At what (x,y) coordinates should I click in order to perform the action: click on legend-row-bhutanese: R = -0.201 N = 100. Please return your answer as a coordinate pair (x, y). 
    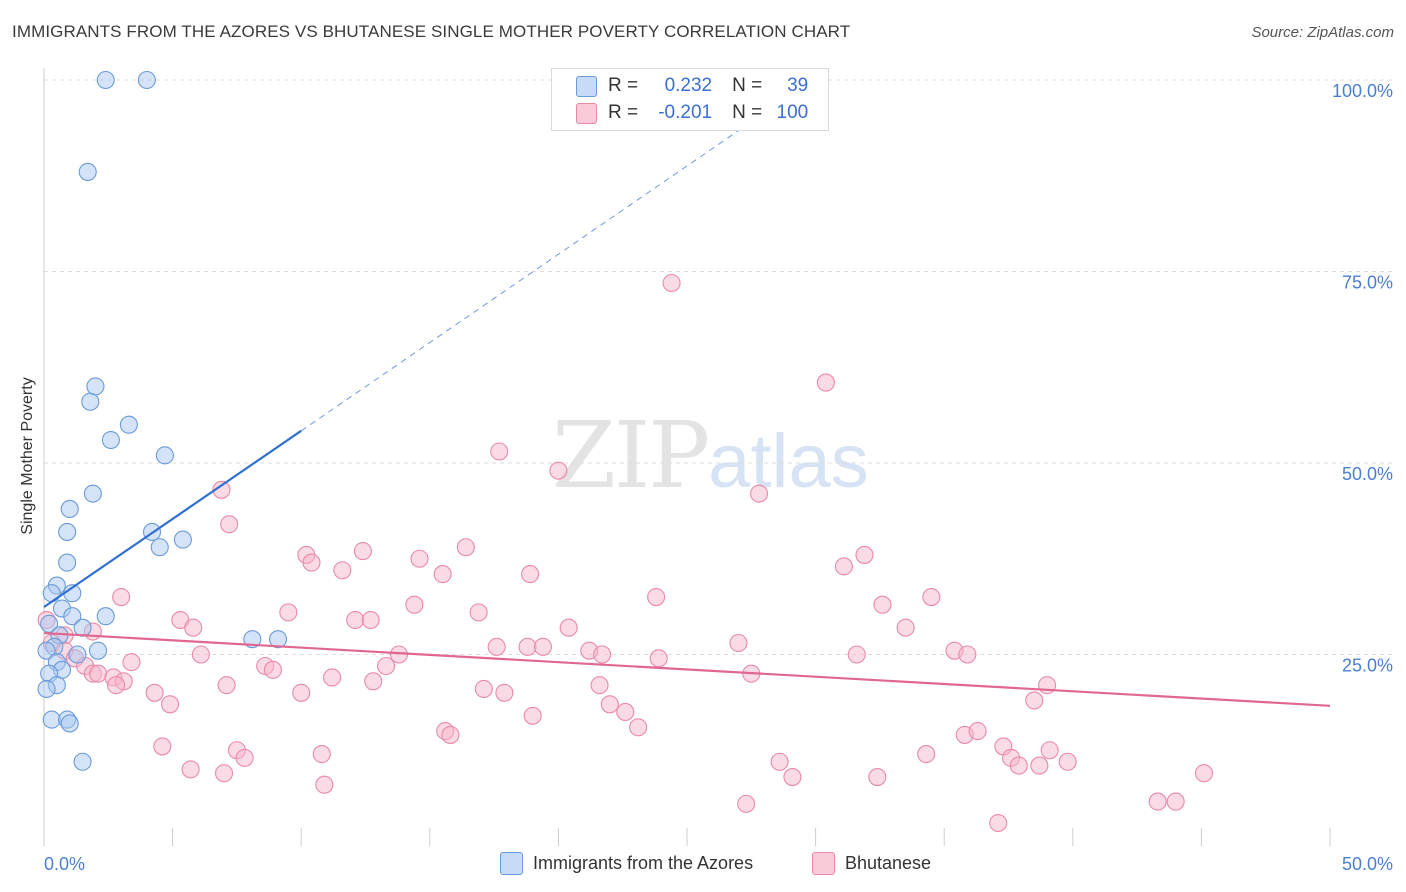
    Looking at the image, I should click on (692, 113).